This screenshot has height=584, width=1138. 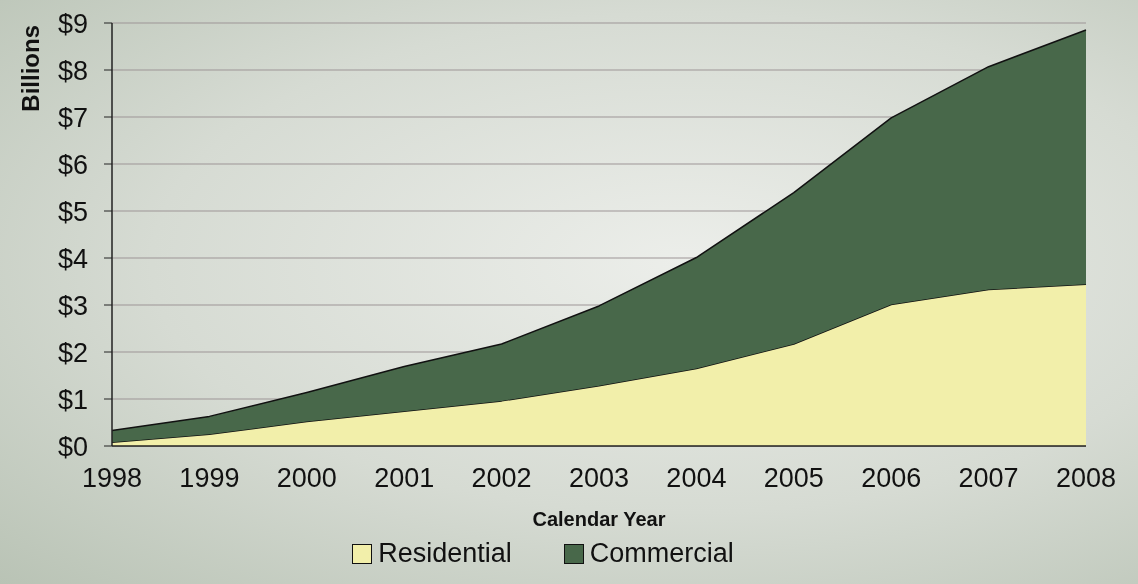 I want to click on x-tick-label: 2004, so click(x=696, y=478).